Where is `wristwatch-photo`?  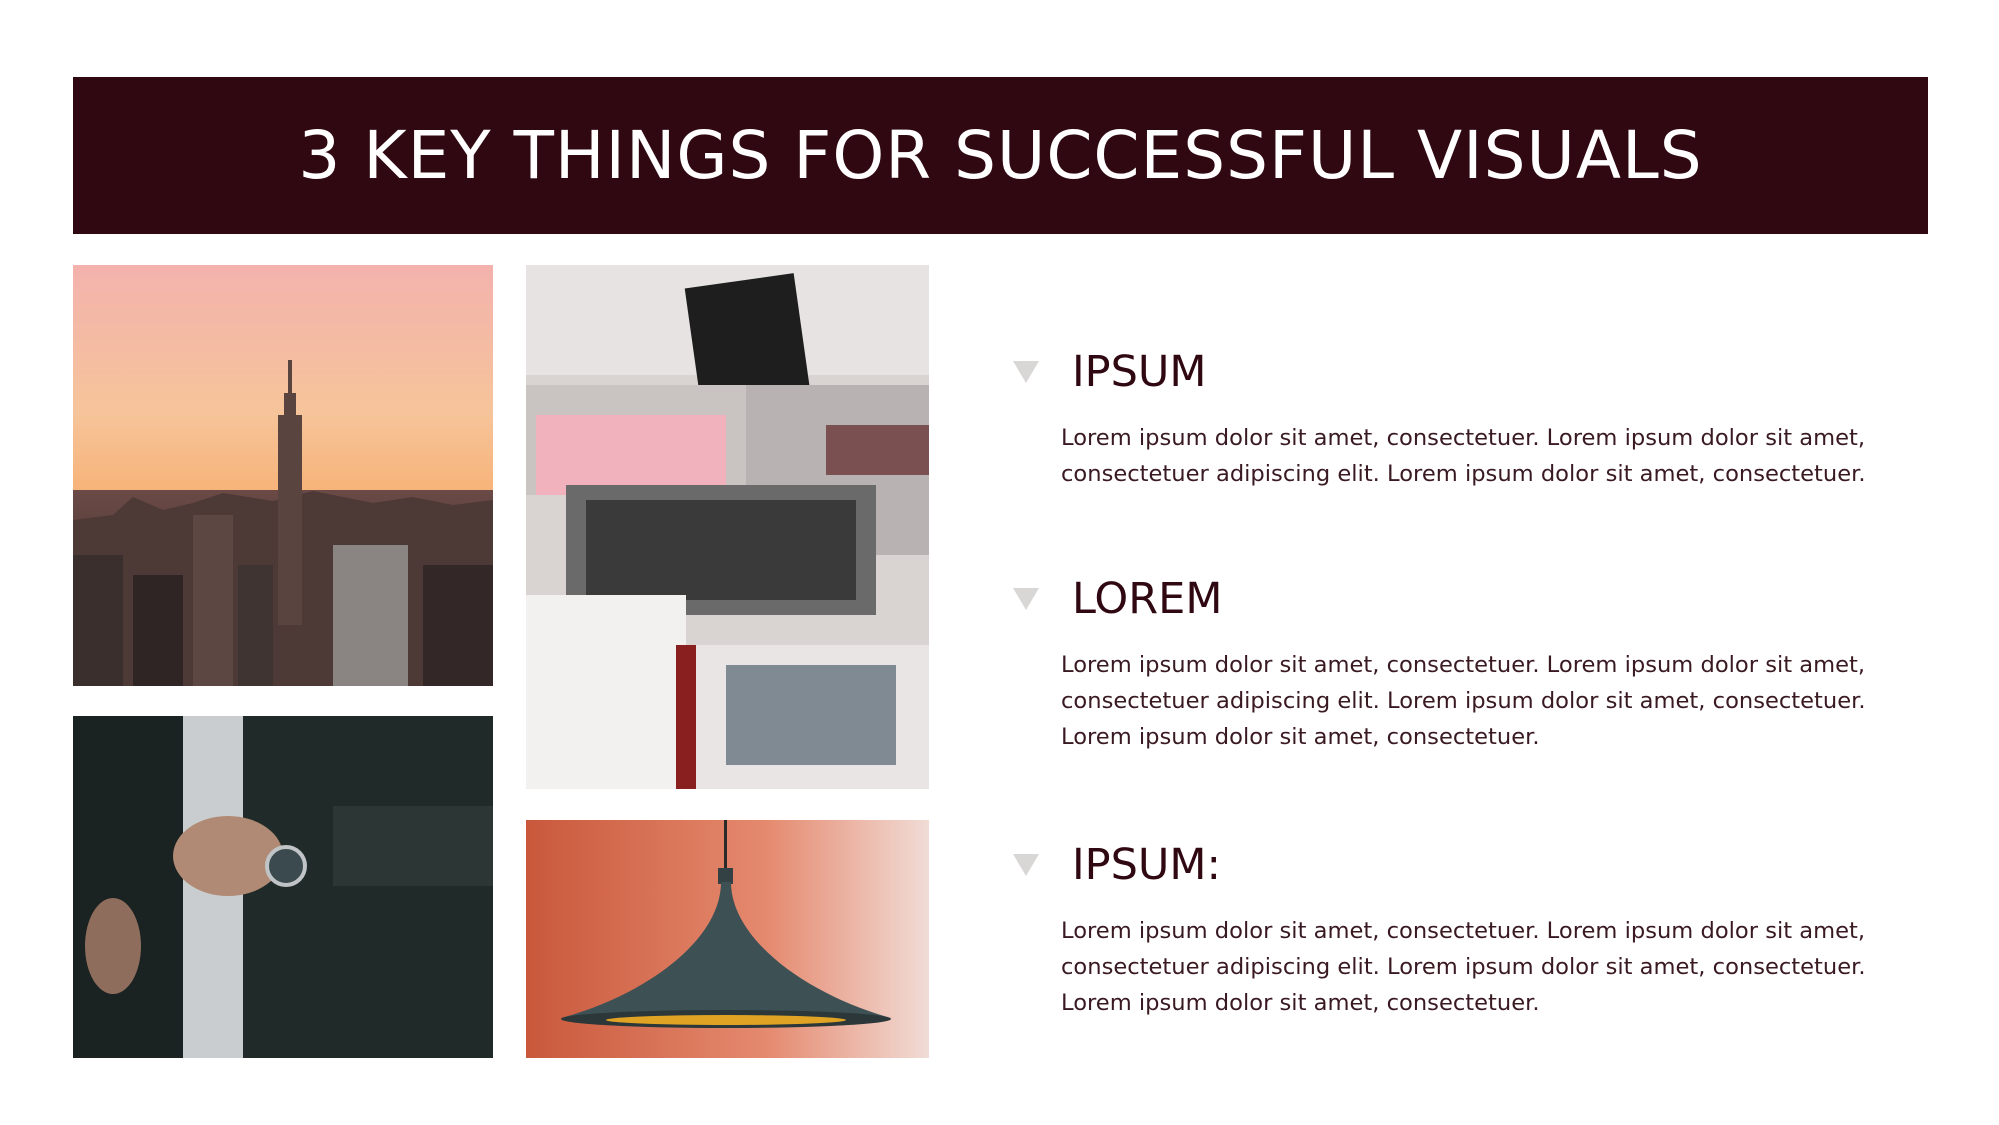
wristwatch-photo is located at coordinates (283, 887).